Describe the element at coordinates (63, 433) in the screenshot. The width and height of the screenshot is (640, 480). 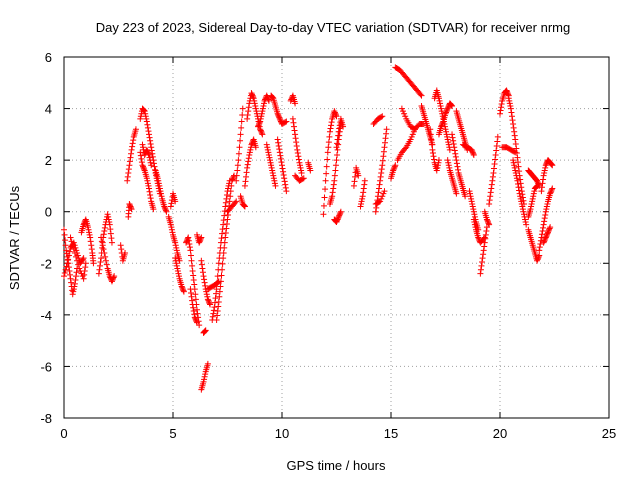
I see `x-tick-label: 0` at that location.